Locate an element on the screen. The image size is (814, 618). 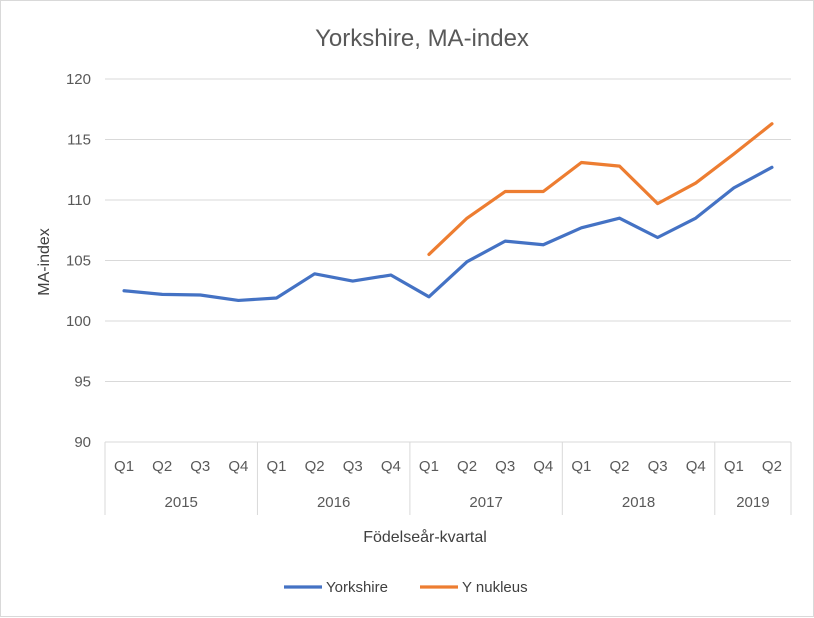
y-tick-label: 115 is located at coordinates (79, 140).